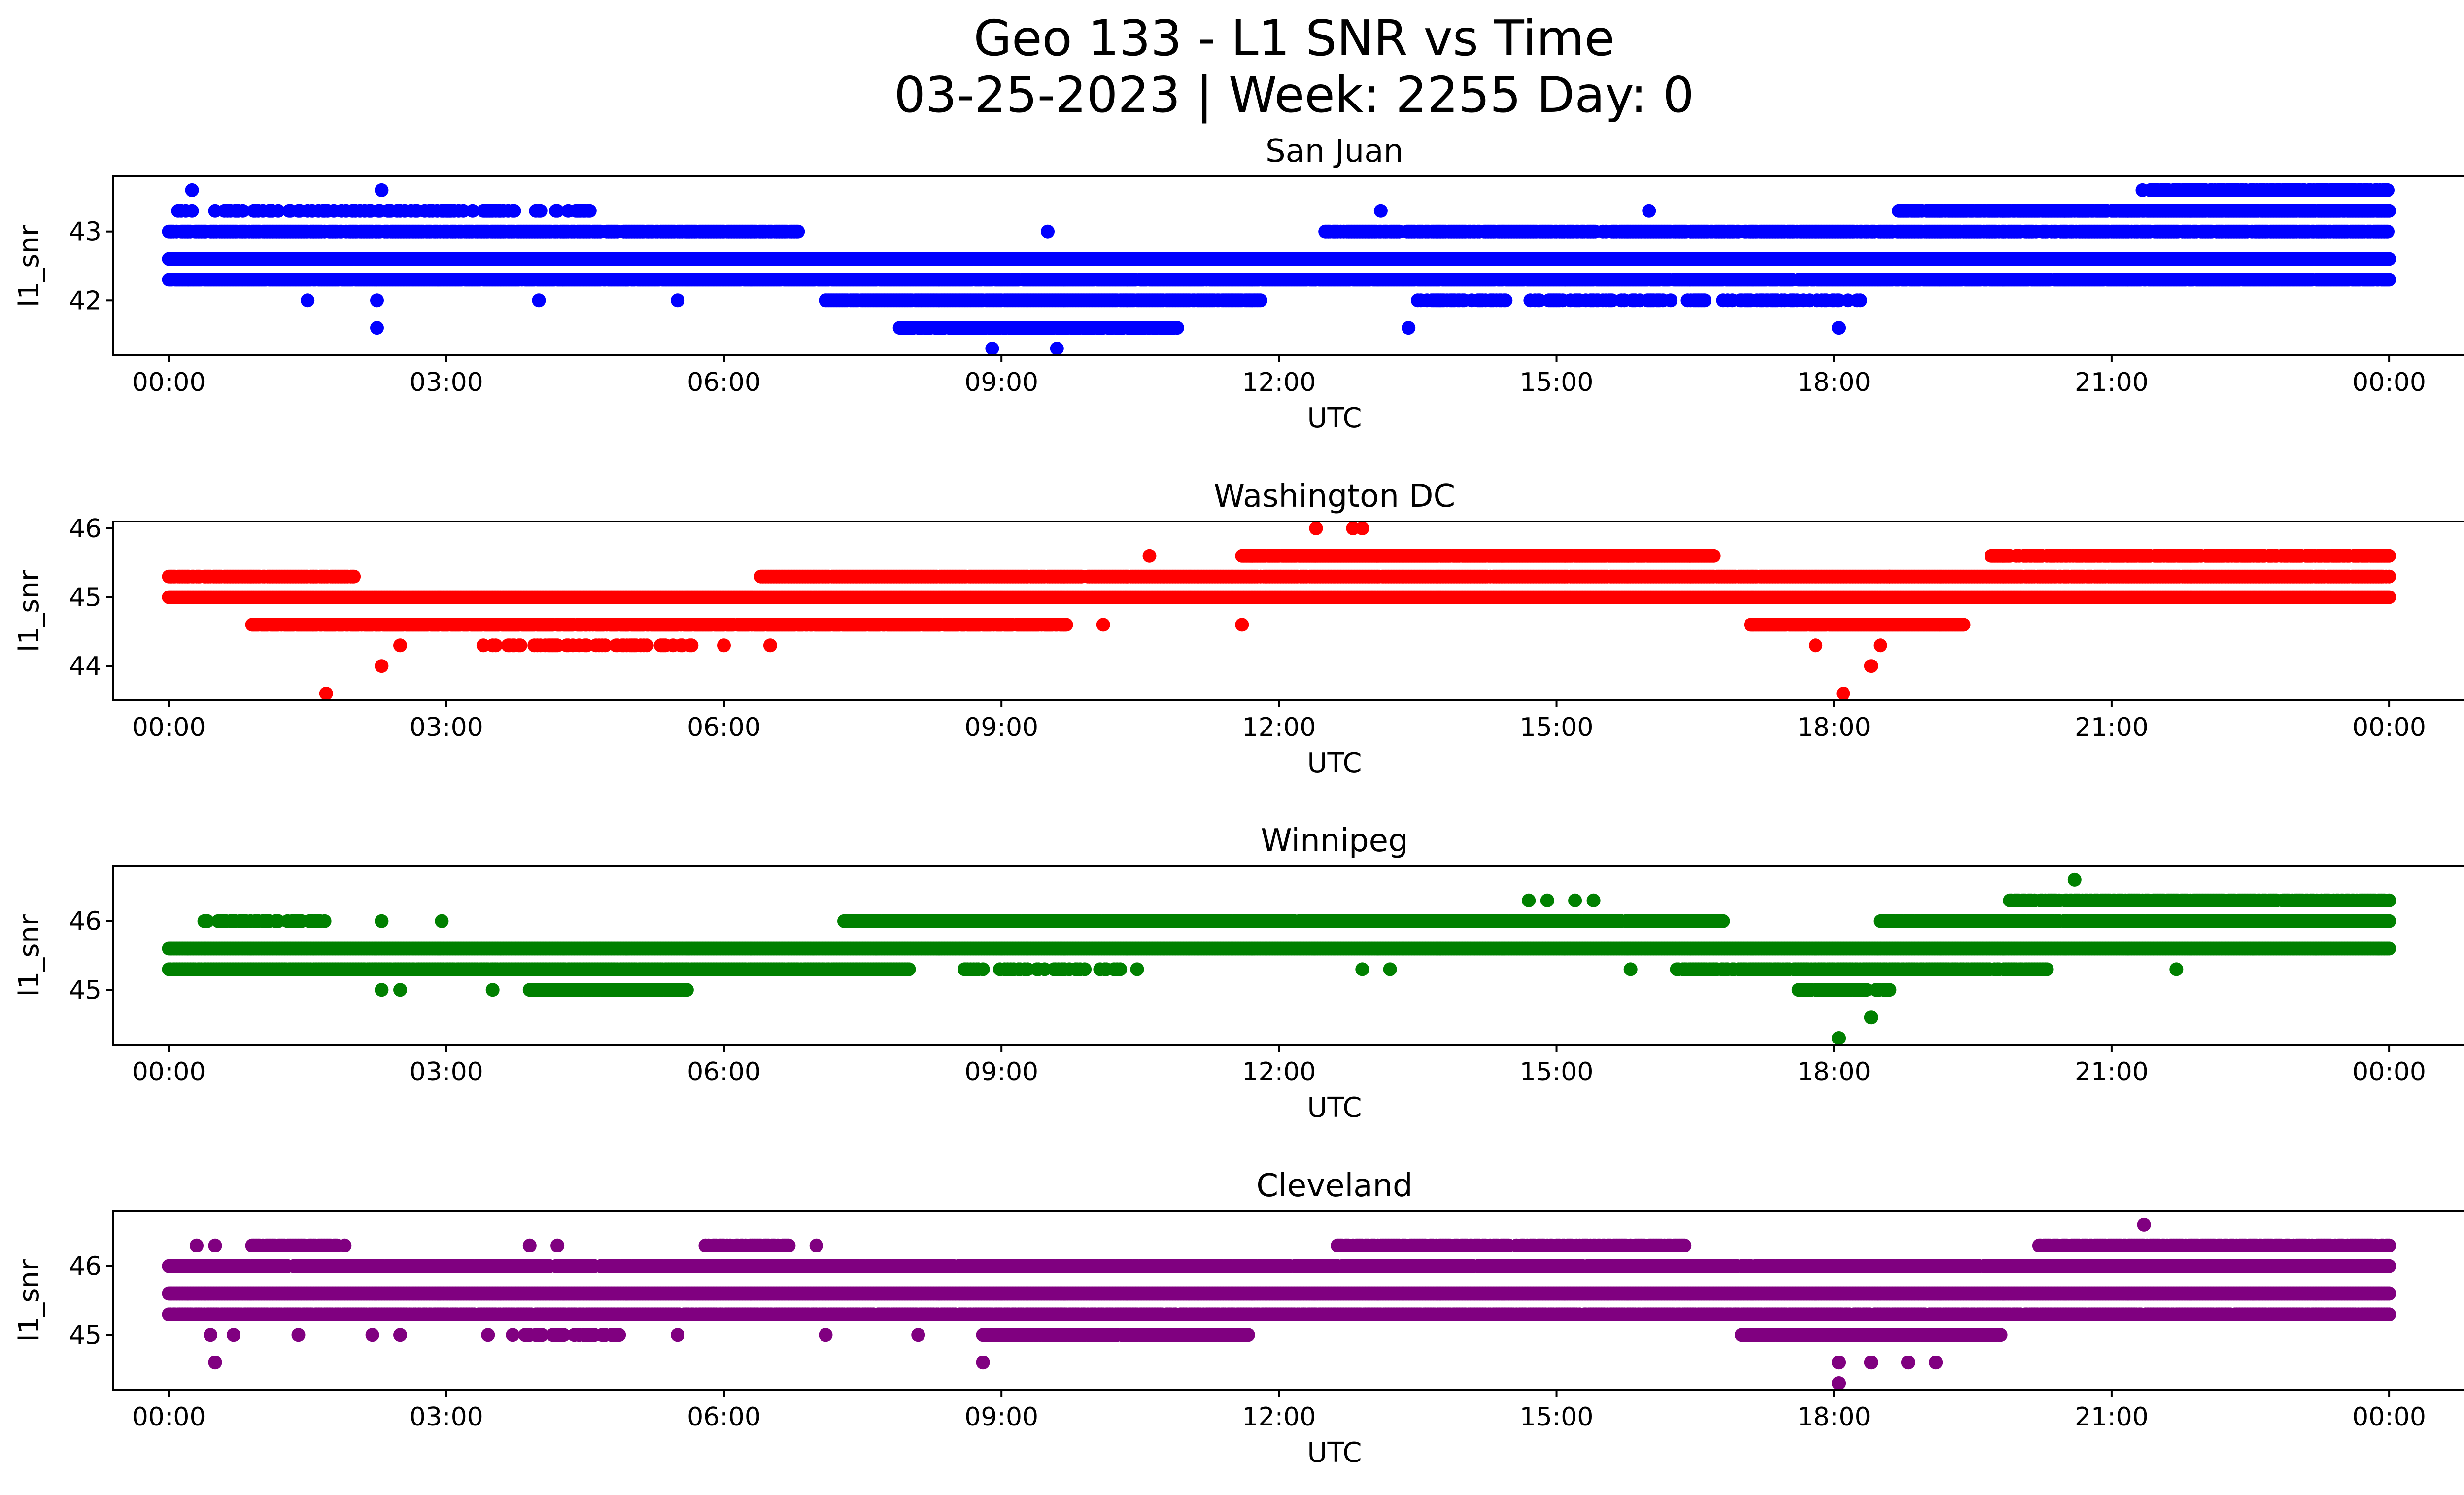 This screenshot has height=1495, width=2464. Describe the element at coordinates (85, 232) in the screenshot. I see `y-tick-label: 43` at that location.